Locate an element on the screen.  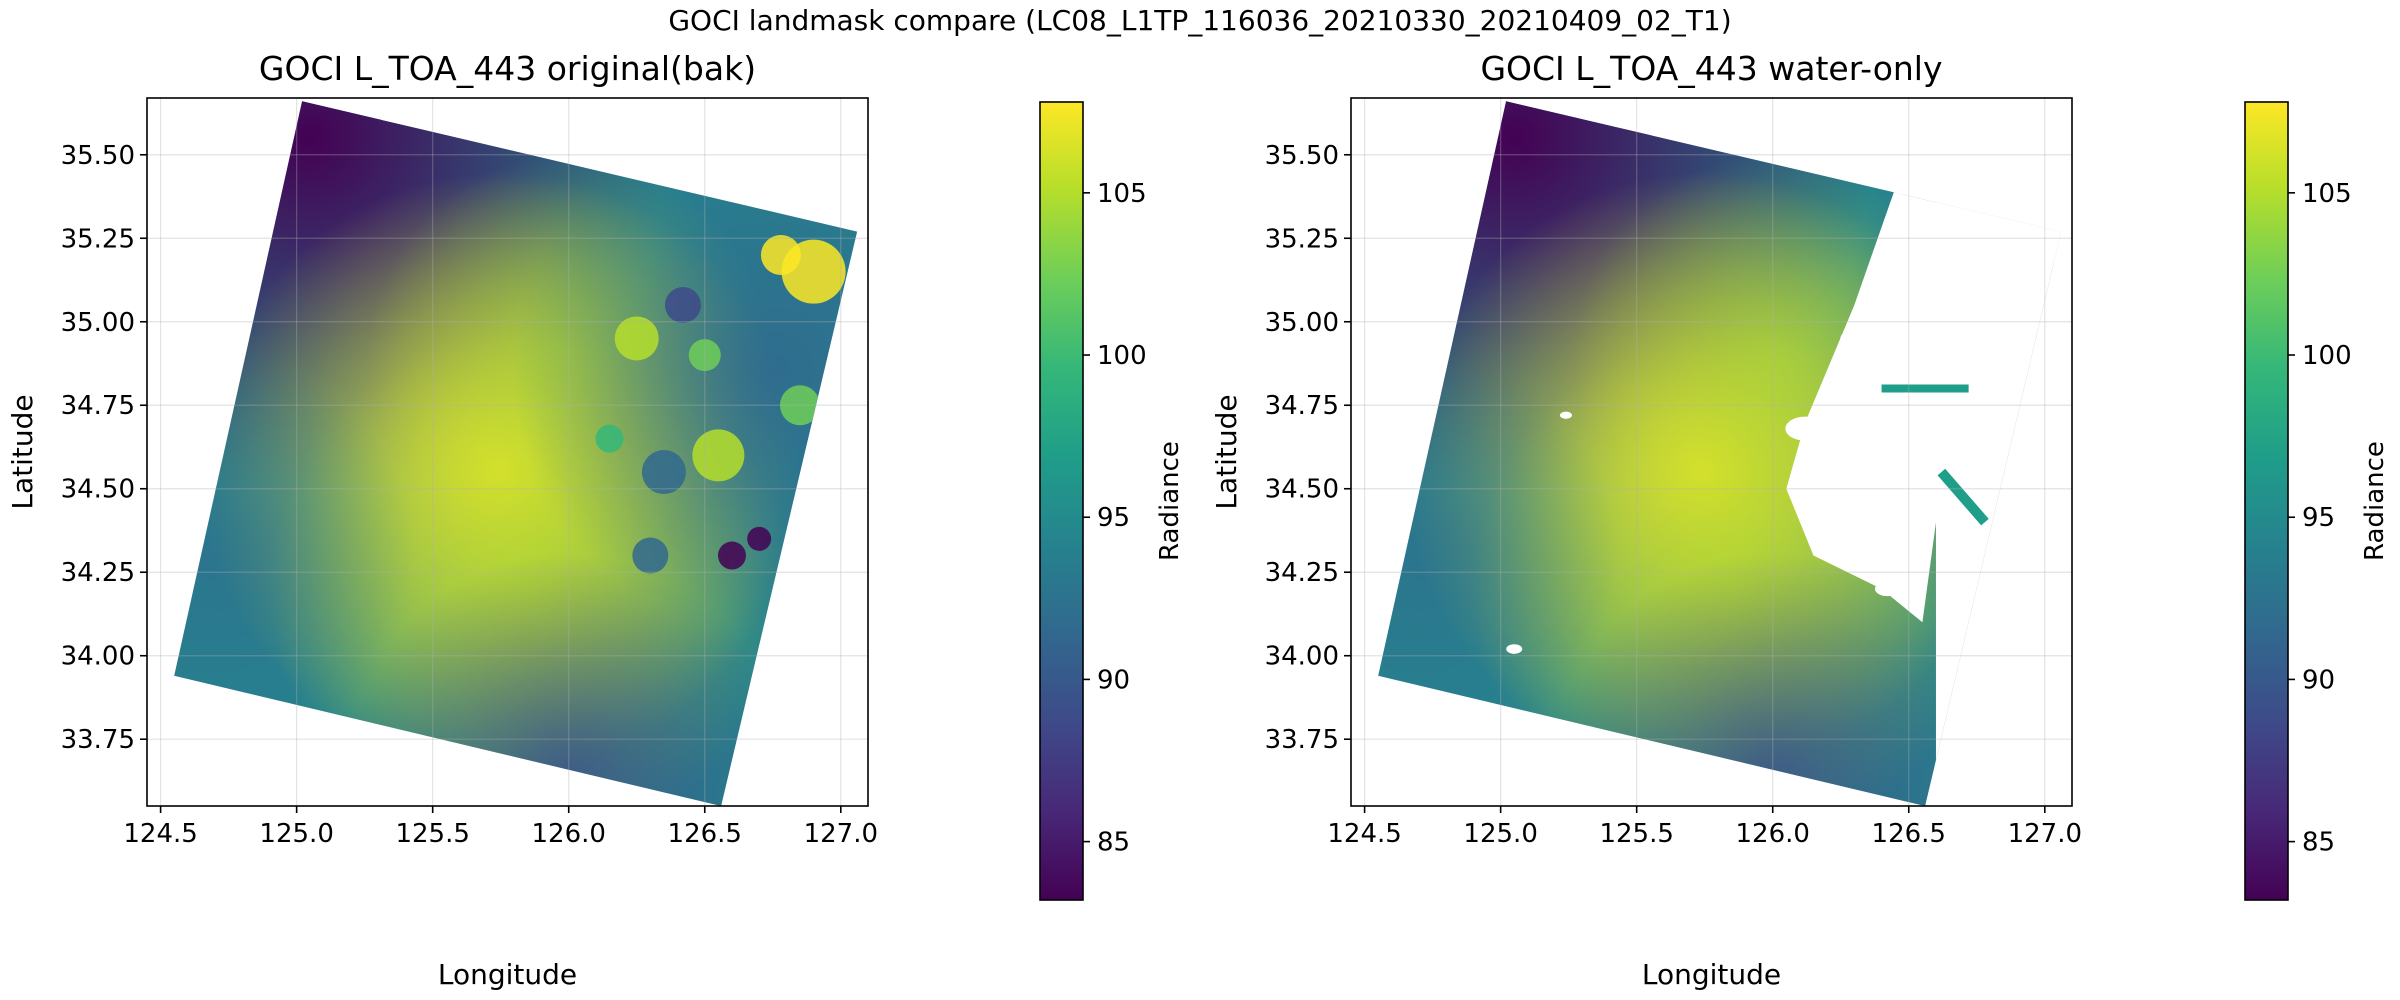
coastal-channel is located at coordinates (1963, 497).